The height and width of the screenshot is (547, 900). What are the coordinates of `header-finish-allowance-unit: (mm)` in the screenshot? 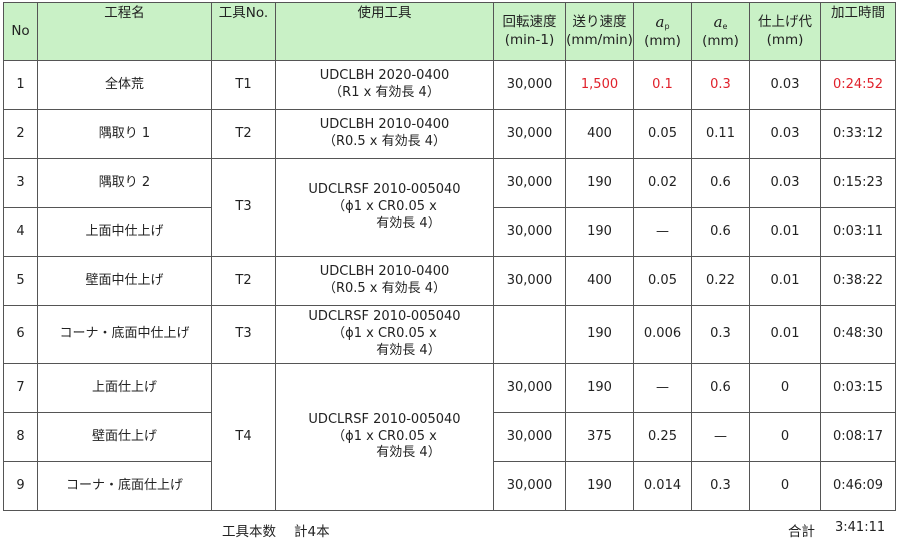 It's located at (785, 39).